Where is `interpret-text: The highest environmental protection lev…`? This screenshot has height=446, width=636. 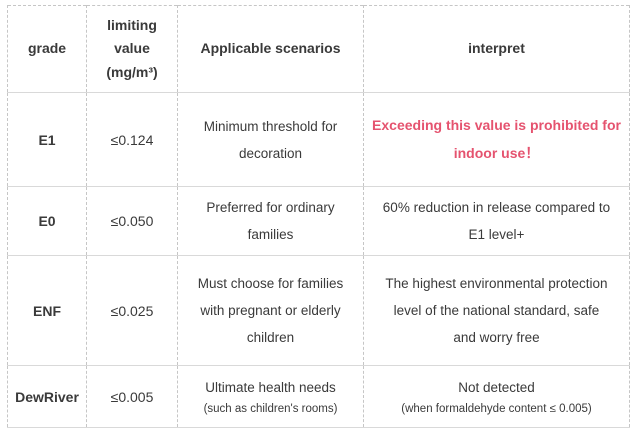
interpret-text: The highest environmental protection lev… is located at coordinates (496, 310).